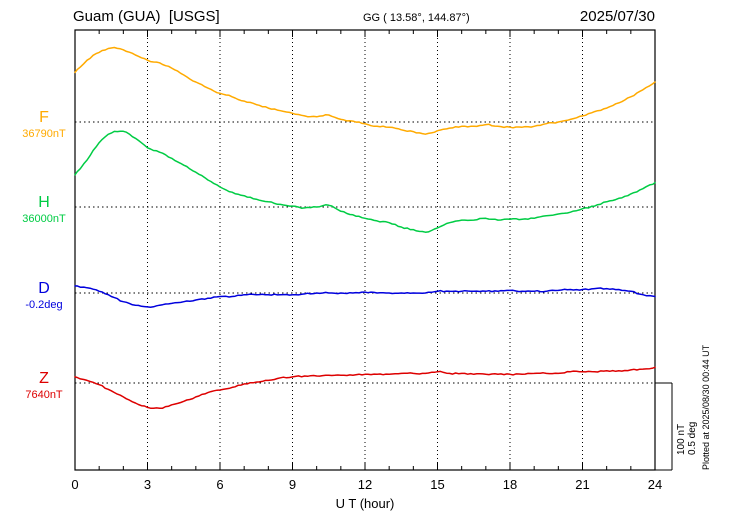 The image size is (730, 520). I want to click on scale-bar-labels: 100 nT 0.5 deg, so click(687, 438).